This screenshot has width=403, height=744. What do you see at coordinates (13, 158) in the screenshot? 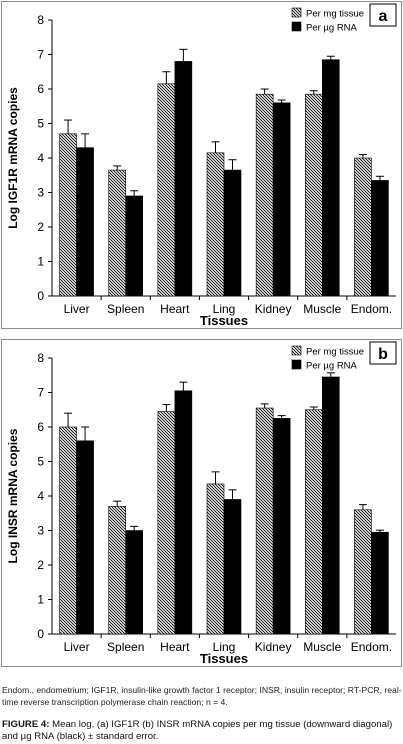
I see `y-axis-title: Log IGF1R mRNA copies` at bounding box center [13, 158].